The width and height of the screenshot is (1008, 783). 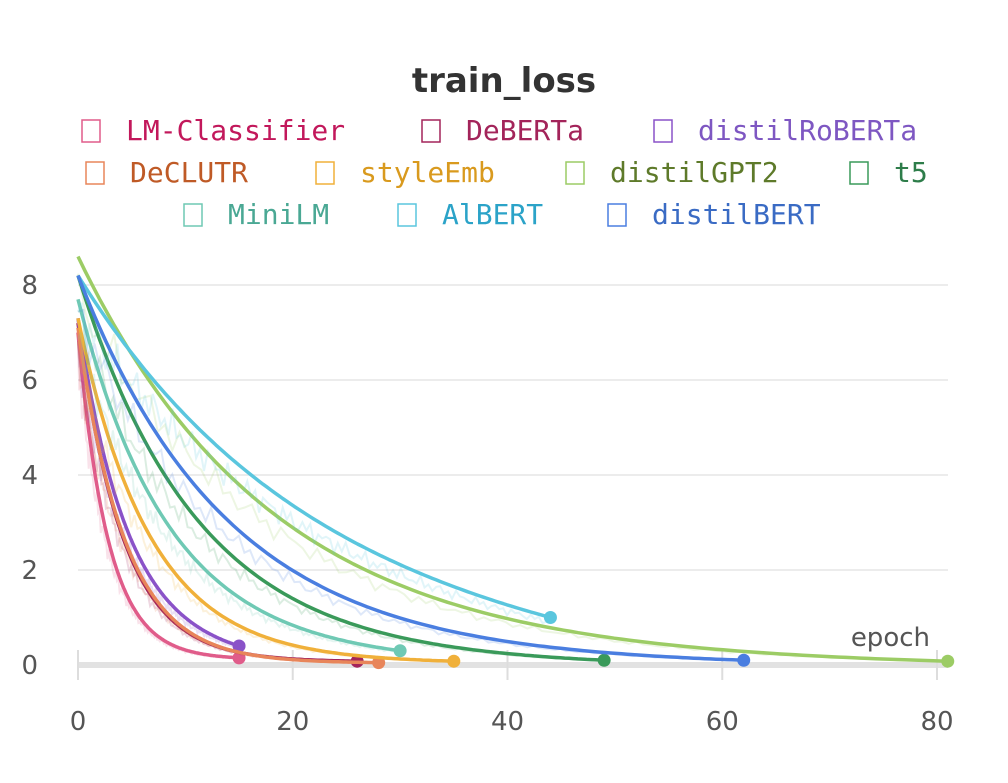 I want to click on x-tick-label: 0, so click(x=78, y=722).